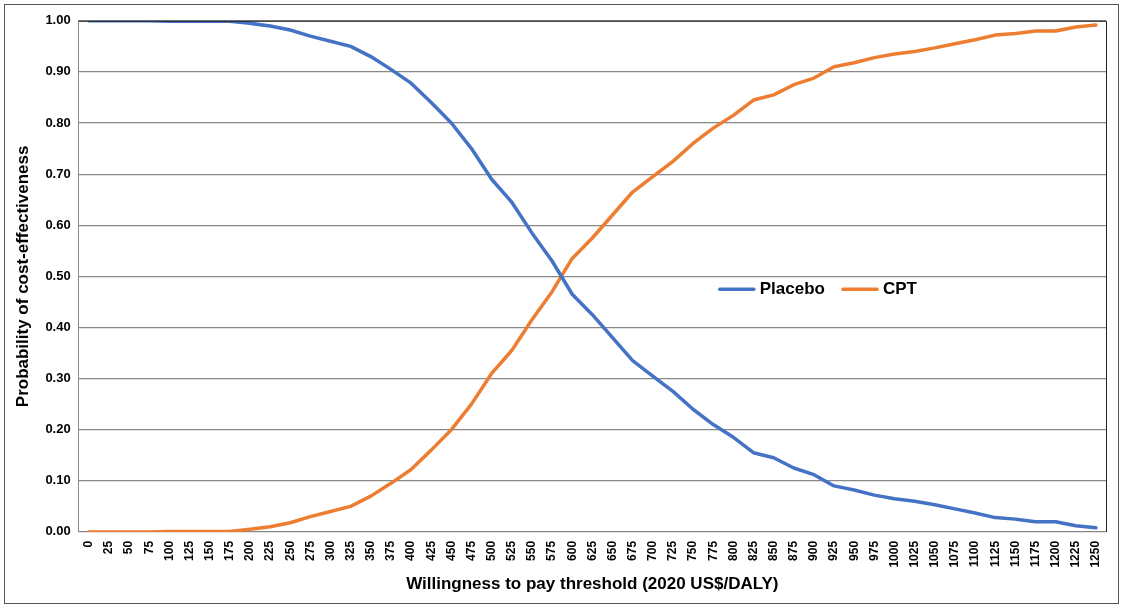  Describe the element at coordinates (470, 550) in the screenshot. I see `x-tick-label: 475` at that location.